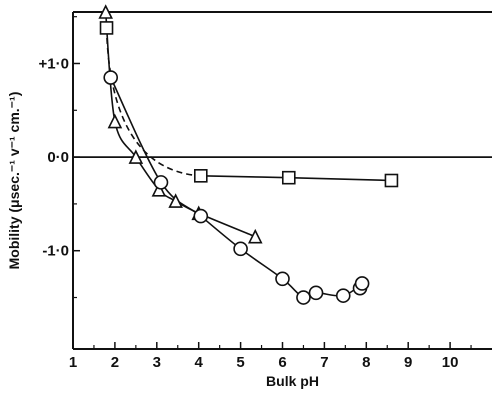 Image resolution: width=492 pixels, height=394 pixels. I want to click on y-tick-label: -1·0, so click(55, 251).